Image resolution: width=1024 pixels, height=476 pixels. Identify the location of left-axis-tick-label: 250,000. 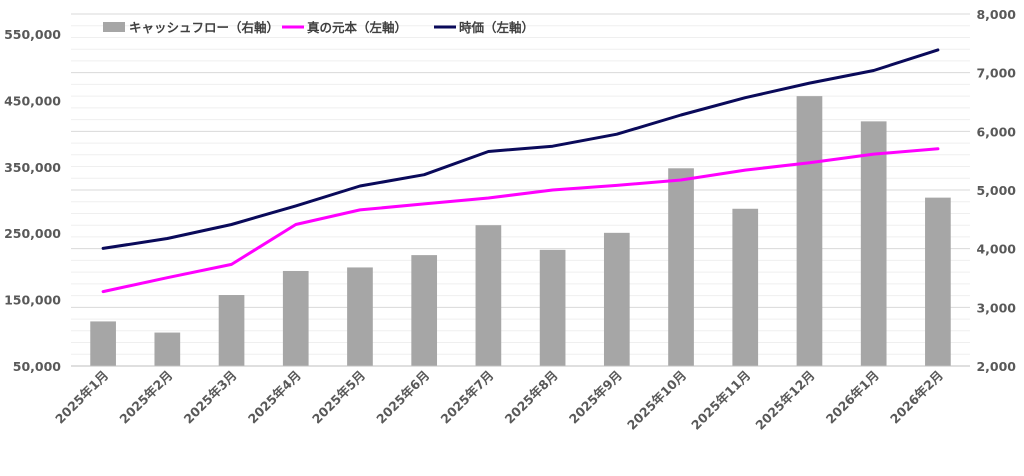
(32, 233).